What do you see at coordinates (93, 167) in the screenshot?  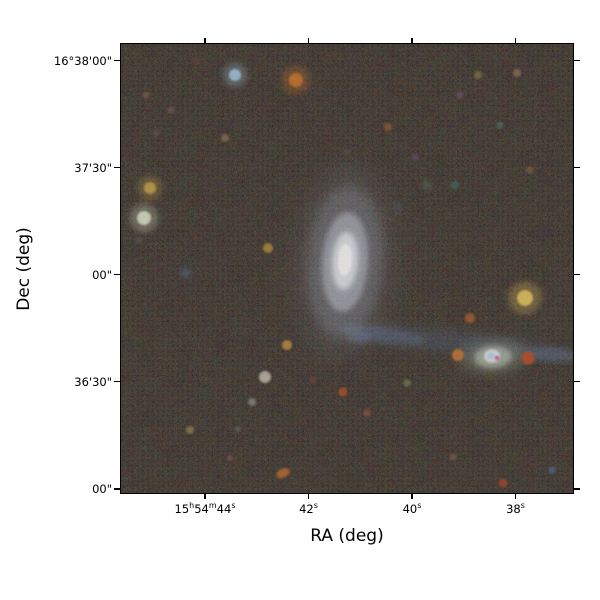 I see `y-tick-label: 37'30"` at bounding box center [93, 167].